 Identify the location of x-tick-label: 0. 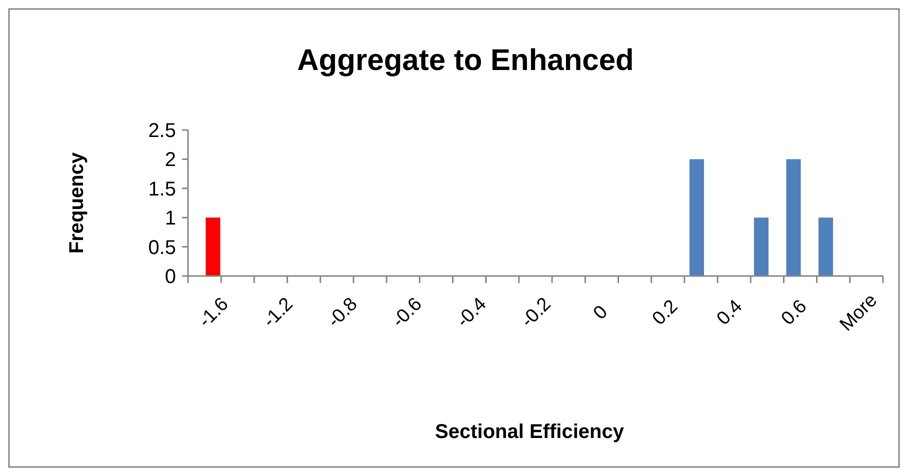
(601, 313).